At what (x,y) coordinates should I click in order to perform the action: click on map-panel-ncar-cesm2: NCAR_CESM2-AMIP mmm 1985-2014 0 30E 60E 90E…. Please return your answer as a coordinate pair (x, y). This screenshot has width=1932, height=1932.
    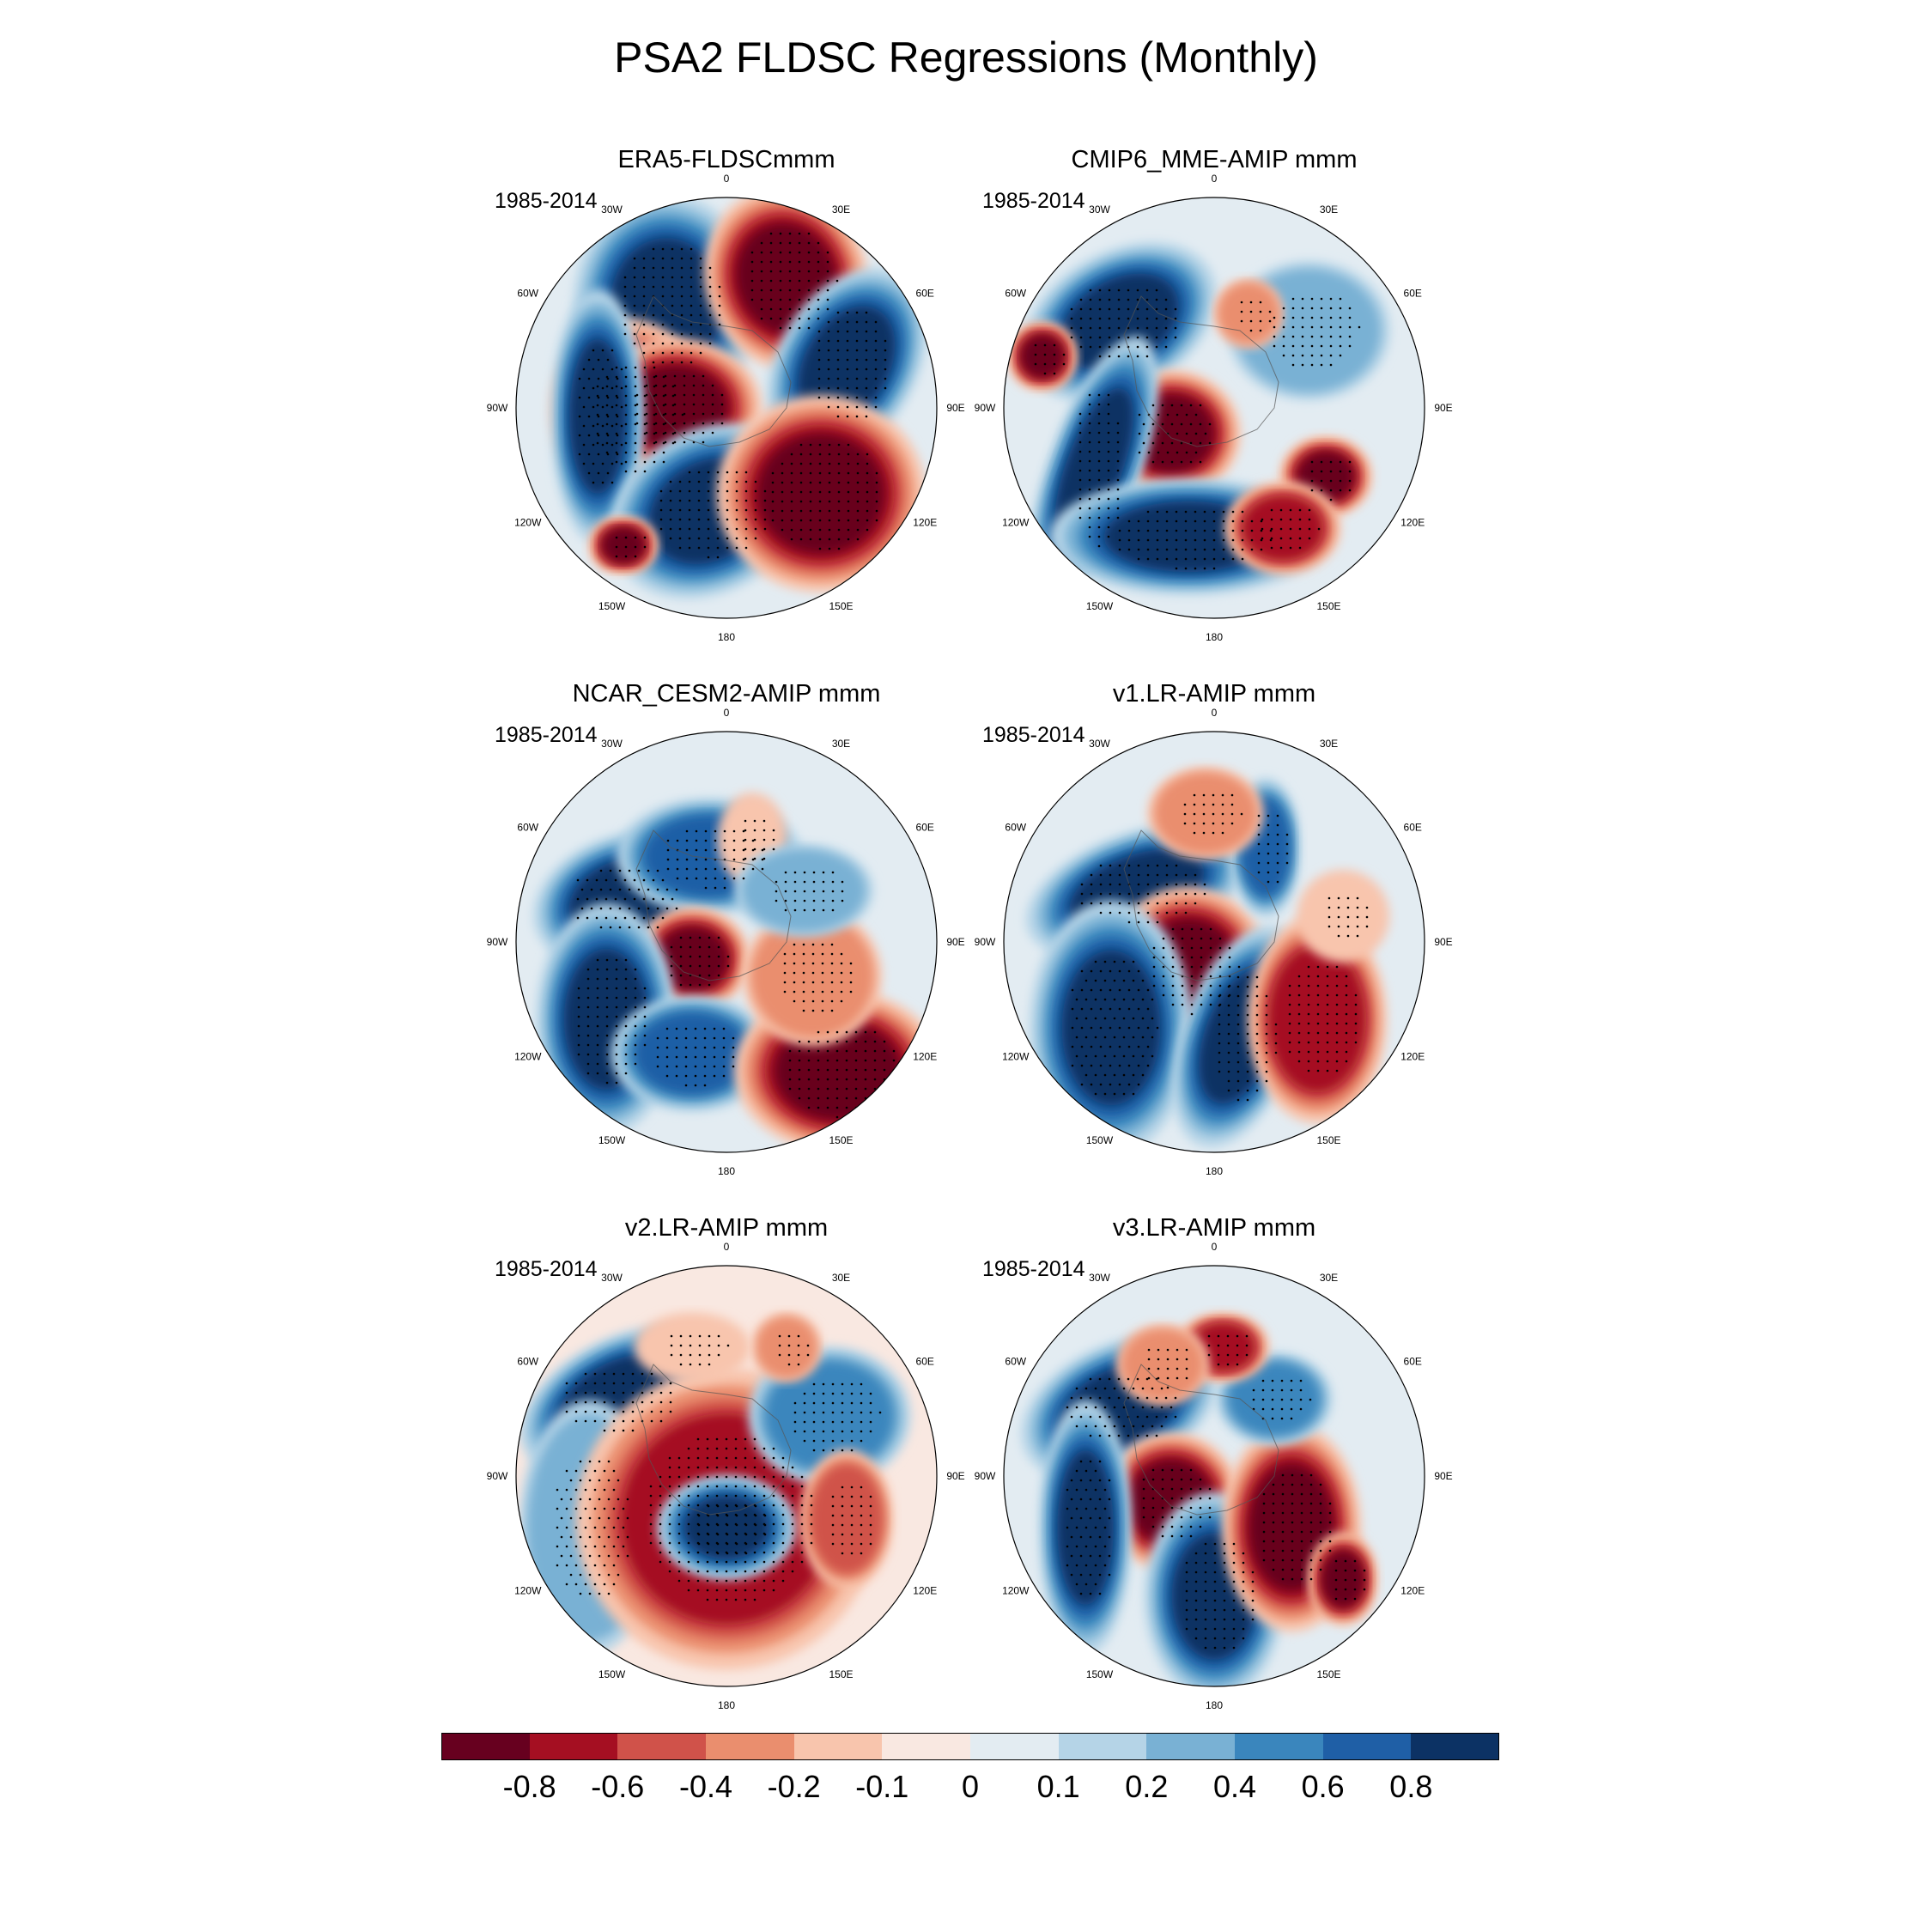
    Looking at the image, I should click on (726, 929).